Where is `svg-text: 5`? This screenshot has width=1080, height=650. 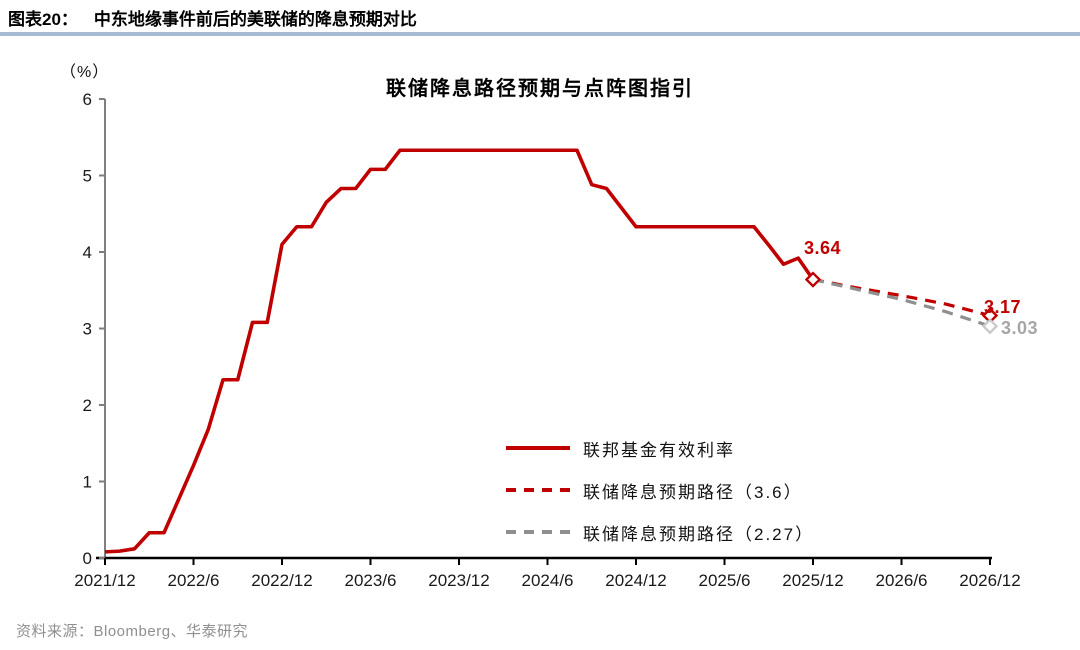 svg-text: 5 is located at coordinates (87, 176).